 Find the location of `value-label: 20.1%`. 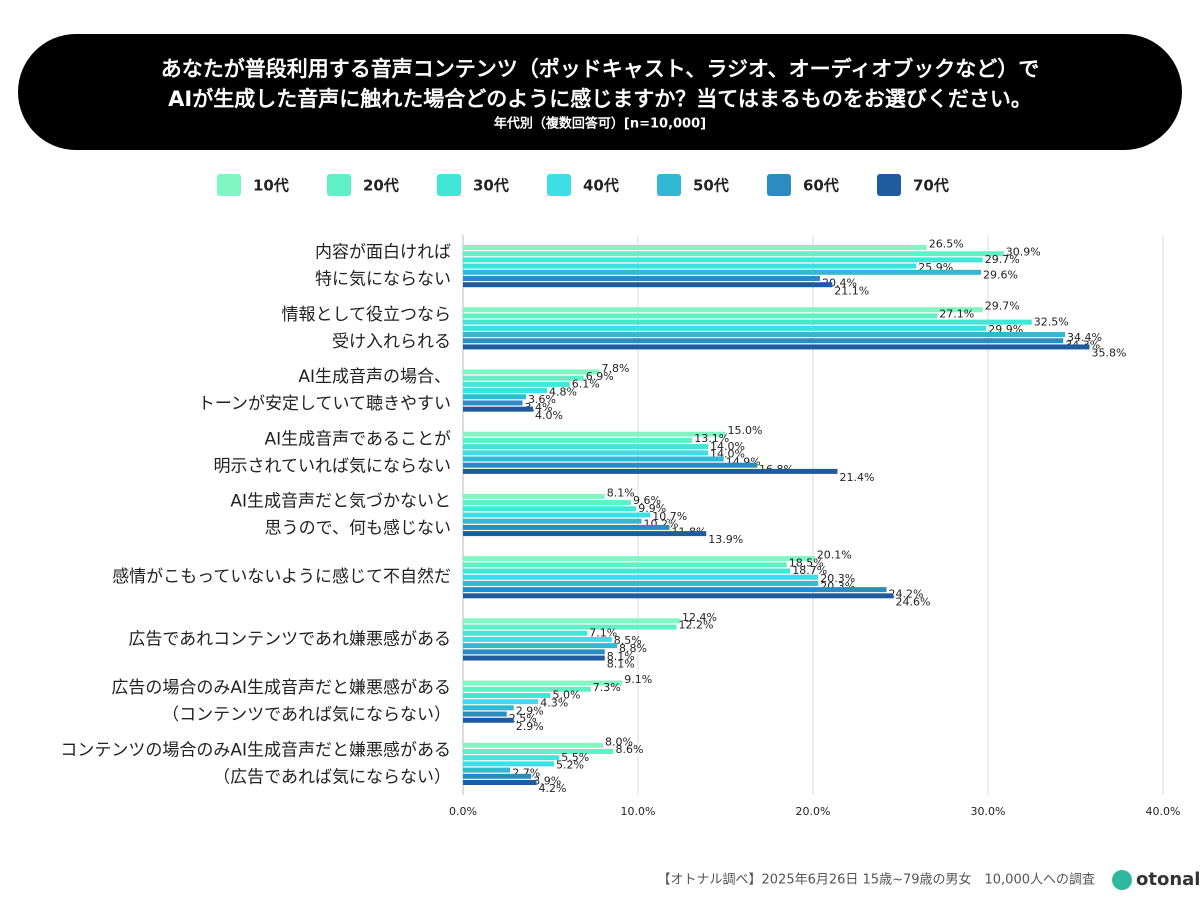

value-label: 20.1% is located at coordinates (834, 555).